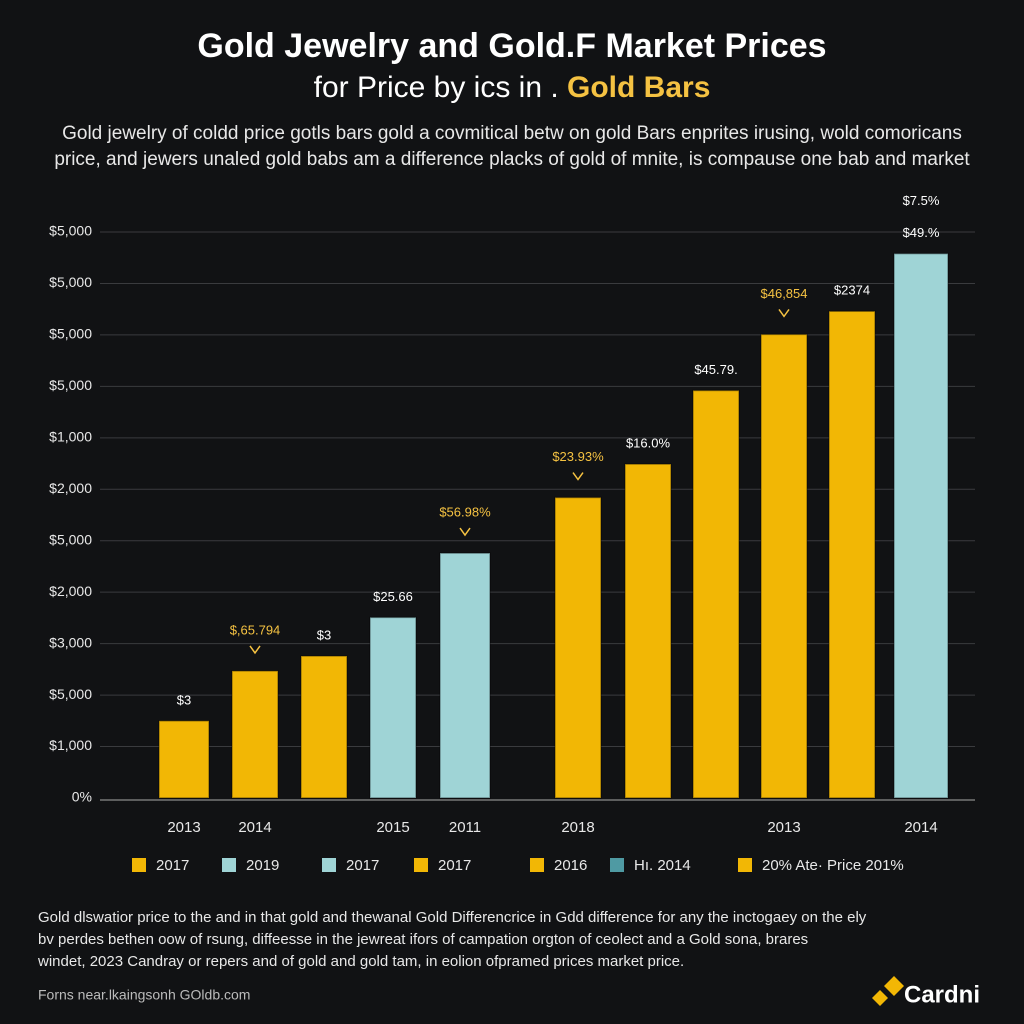 This screenshot has height=1024, width=1024. What do you see at coordinates (570, 865) in the screenshot?
I see `legend-label: 2016` at bounding box center [570, 865].